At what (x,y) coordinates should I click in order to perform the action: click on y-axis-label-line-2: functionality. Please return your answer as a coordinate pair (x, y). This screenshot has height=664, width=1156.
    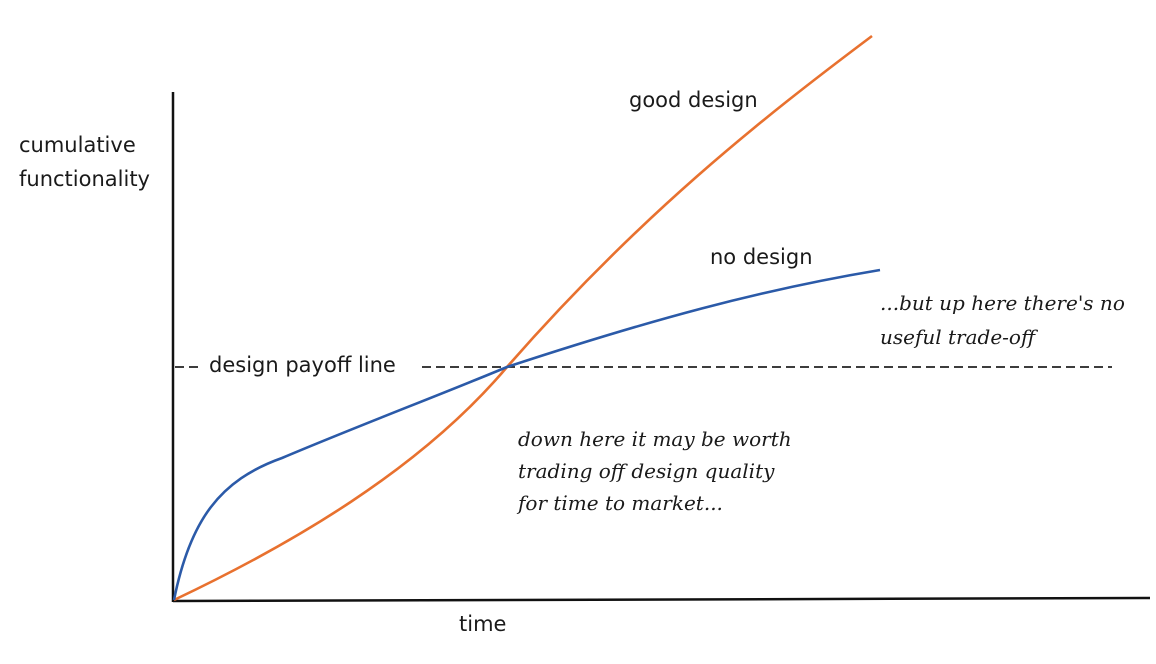
    Looking at the image, I should click on (84, 179).